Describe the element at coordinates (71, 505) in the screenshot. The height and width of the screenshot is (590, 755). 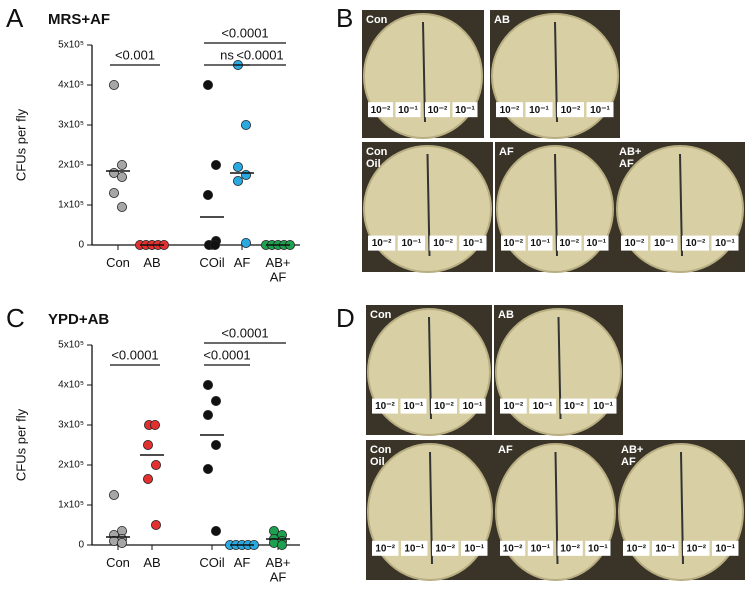
I see `y-tick-label: 1x10⁵` at that location.